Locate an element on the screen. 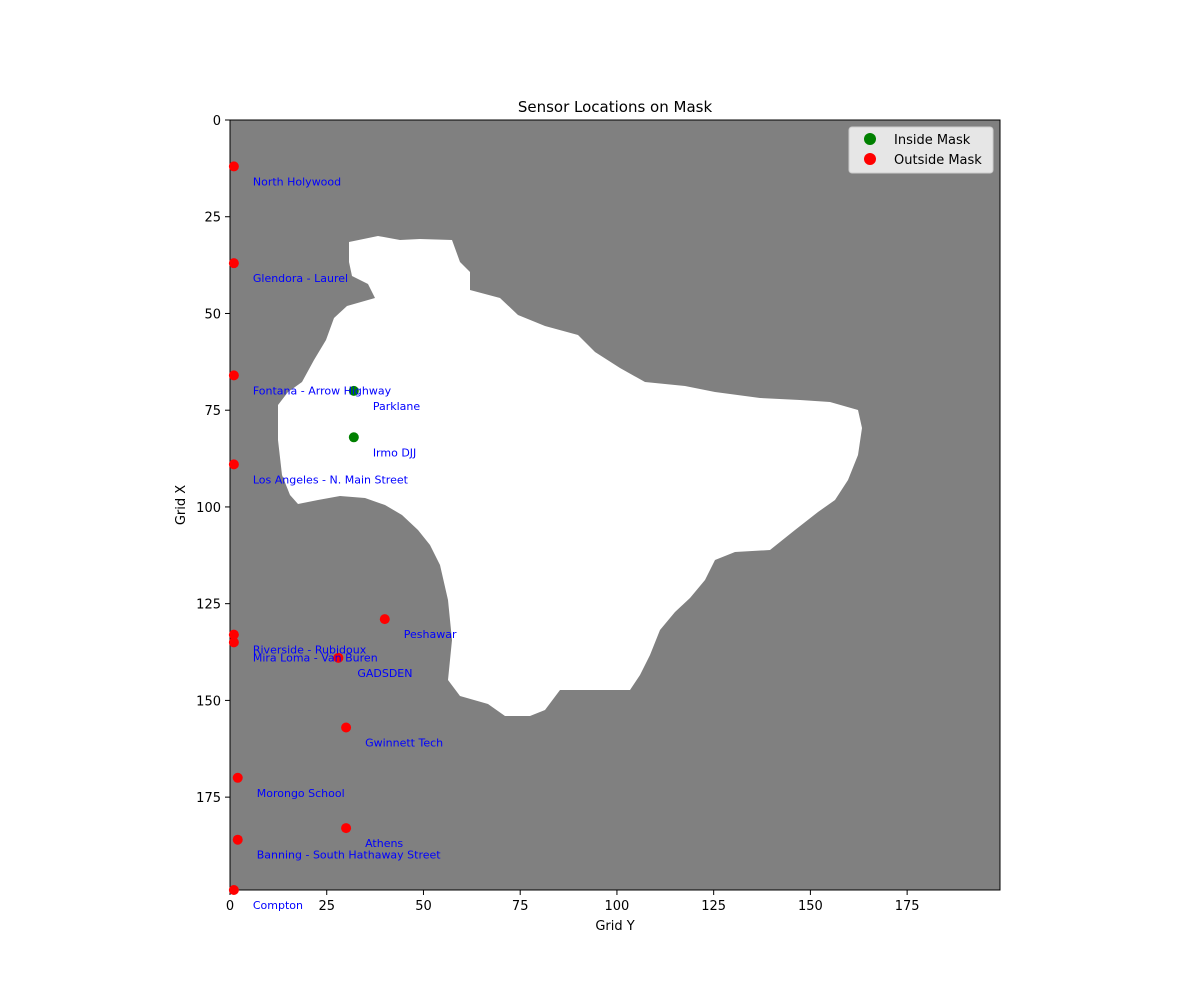 This screenshot has height=1000, width=1200. sensor-label: Compton is located at coordinates (278, 905).